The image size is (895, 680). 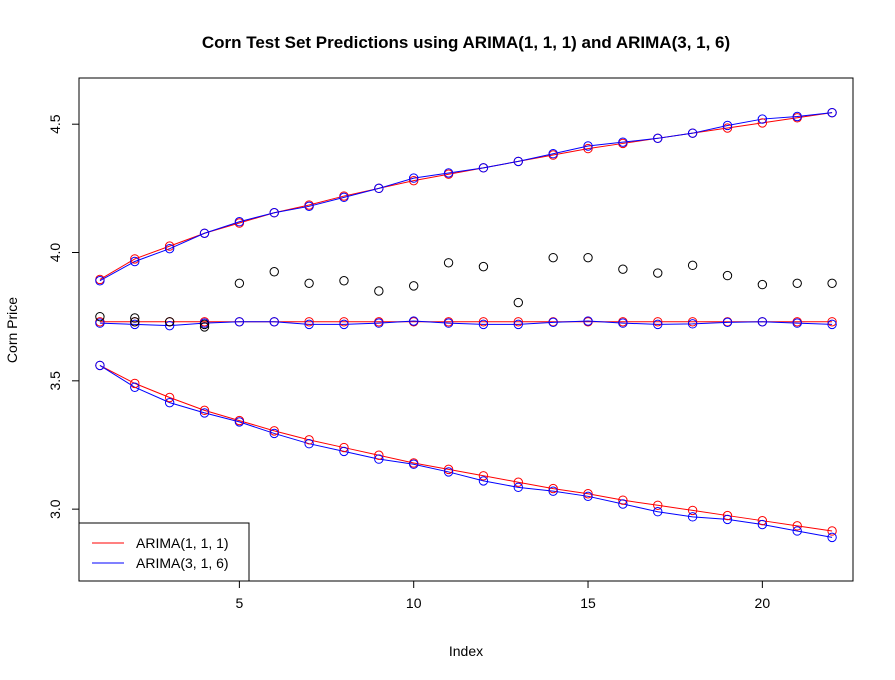 I want to click on y-axis: 3.0 3.5 4.0 4.5, so click(x=63, y=316).